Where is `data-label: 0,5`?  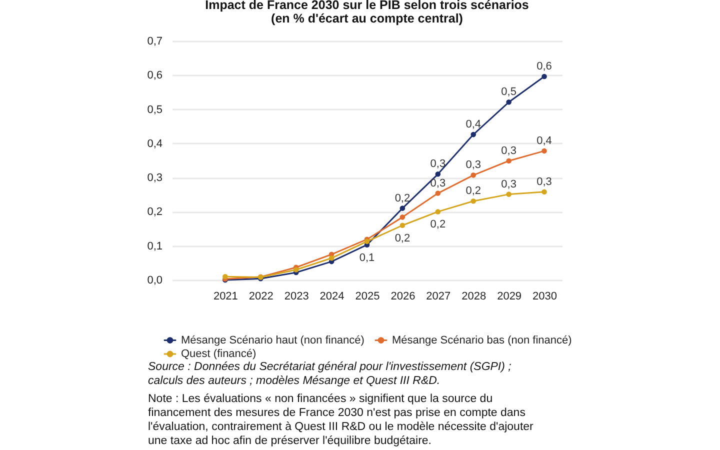
data-label: 0,5 is located at coordinates (508, 92).